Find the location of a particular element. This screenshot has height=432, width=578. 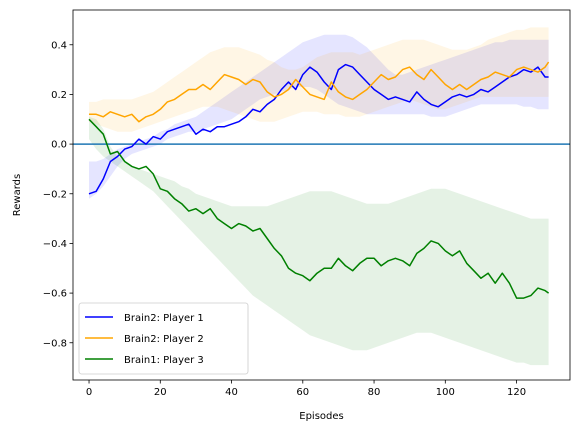

x-tick-label: 20 is located at coordinates (160, 392).